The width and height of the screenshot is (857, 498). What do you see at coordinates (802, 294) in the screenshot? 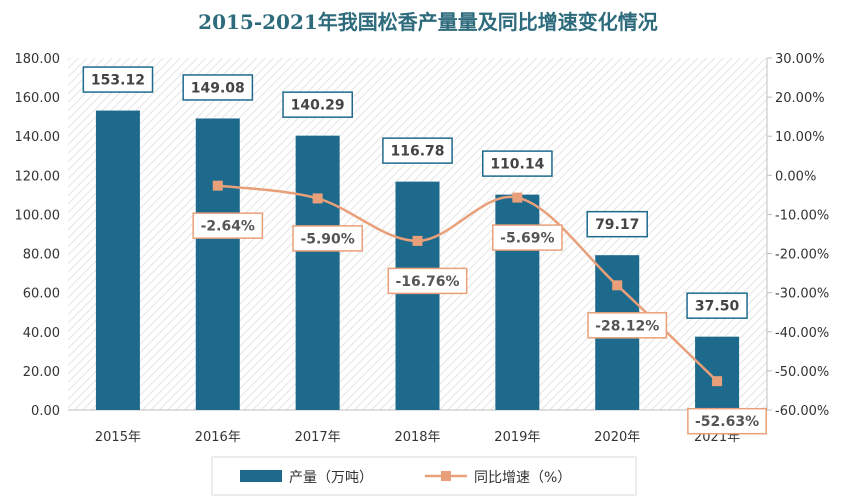
I see `right-tick-label: -30.00%` at bounding box center [802, 294].